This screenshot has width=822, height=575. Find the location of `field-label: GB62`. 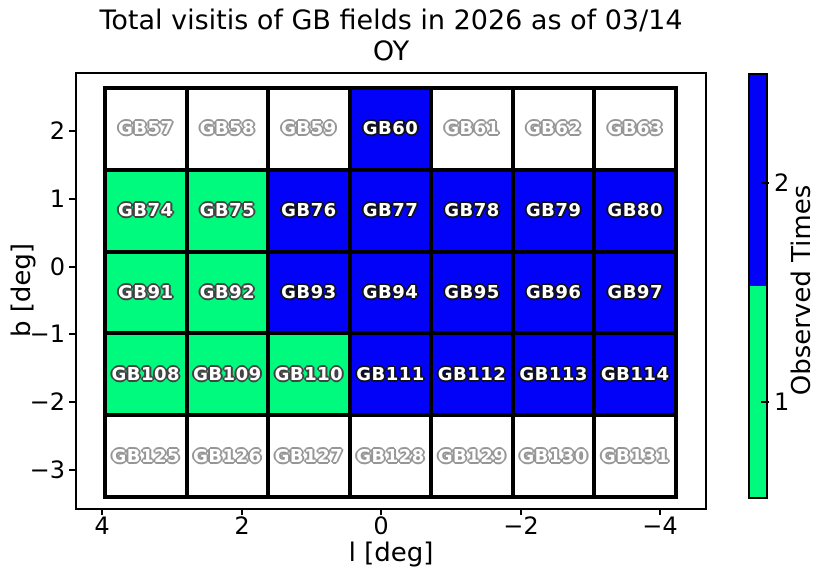

field-label: GB62 is located at coordinates (553, 129).